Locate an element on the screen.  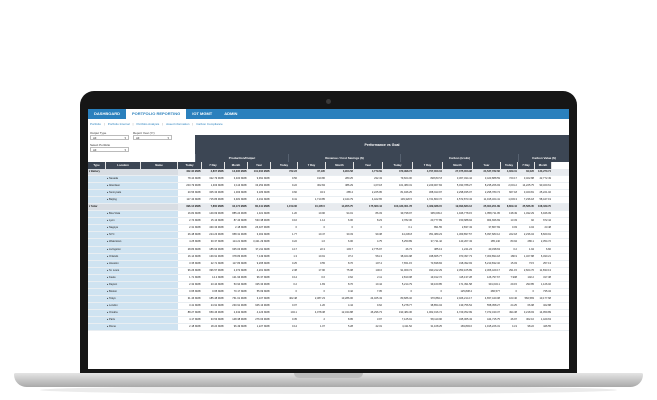
row-location: ▸ Nevada is located at coordinates (123, 179).